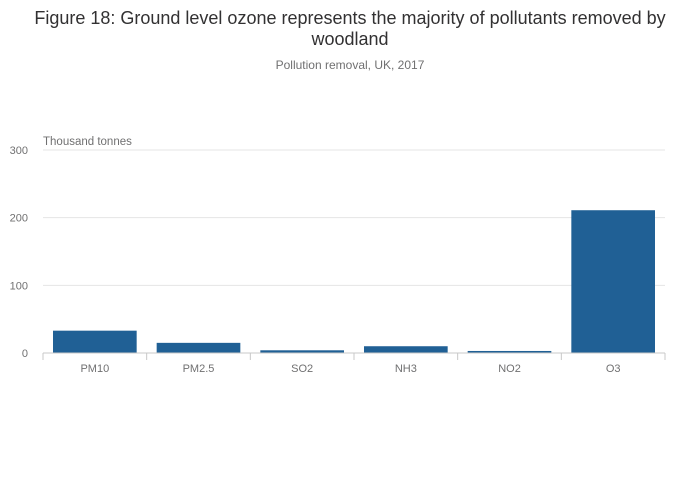 This screenshot has width=700, height=502. What do you see at coordinates (19, 286) in the screenshot?
I see `y-tick-label: 100` at bounding box center [19, 286].